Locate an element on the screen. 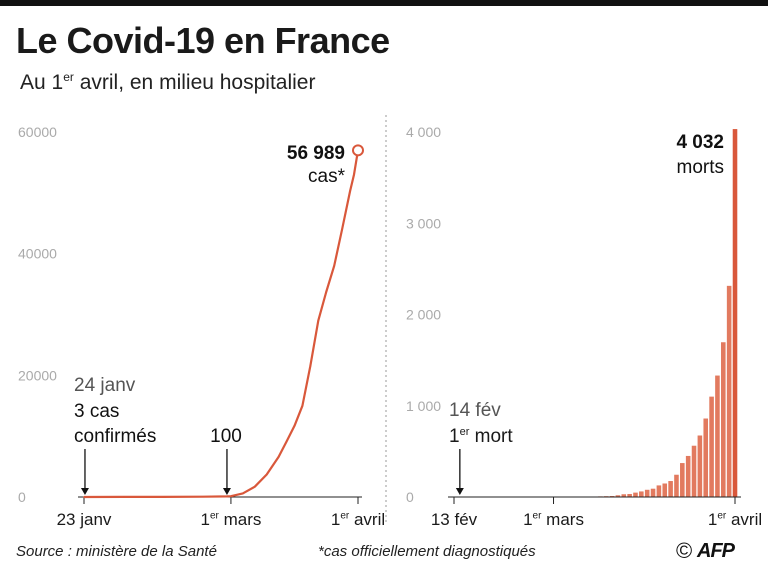 Image resolution: width=768 pixels, height=575 pixels. deaths-first-arrow is located at coordinates (459, 472).